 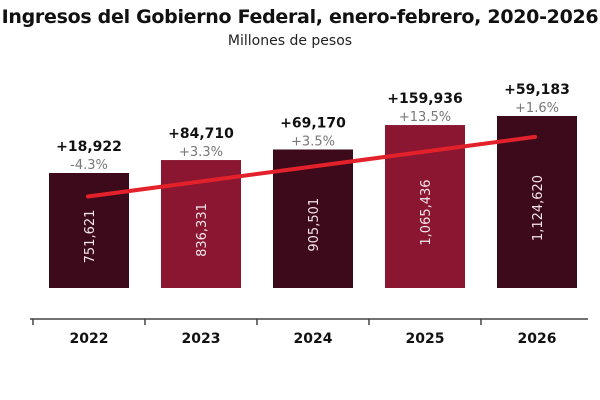 I want to click on x-tick-label: 2026, so click(x=537, y=339).